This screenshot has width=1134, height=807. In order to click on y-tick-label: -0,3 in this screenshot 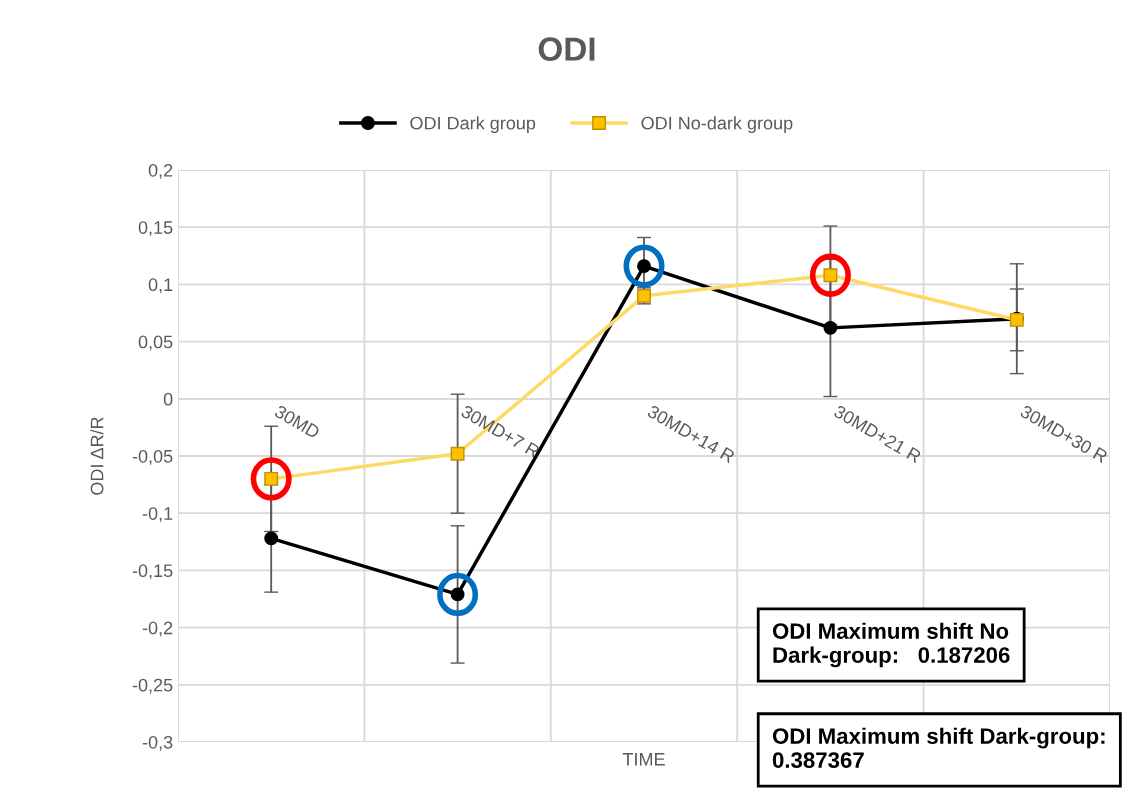, I will do `click(157, 743)`.